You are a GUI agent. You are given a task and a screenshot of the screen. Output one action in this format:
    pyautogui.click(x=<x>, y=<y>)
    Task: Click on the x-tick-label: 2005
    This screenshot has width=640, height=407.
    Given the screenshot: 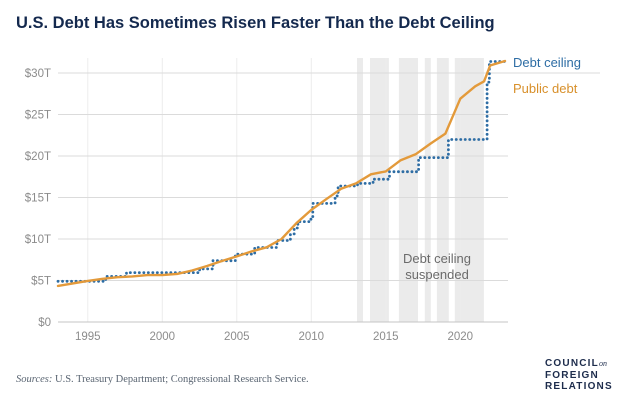 What is the action you would take?
    pyautogui.click(x=237, y=337)
    